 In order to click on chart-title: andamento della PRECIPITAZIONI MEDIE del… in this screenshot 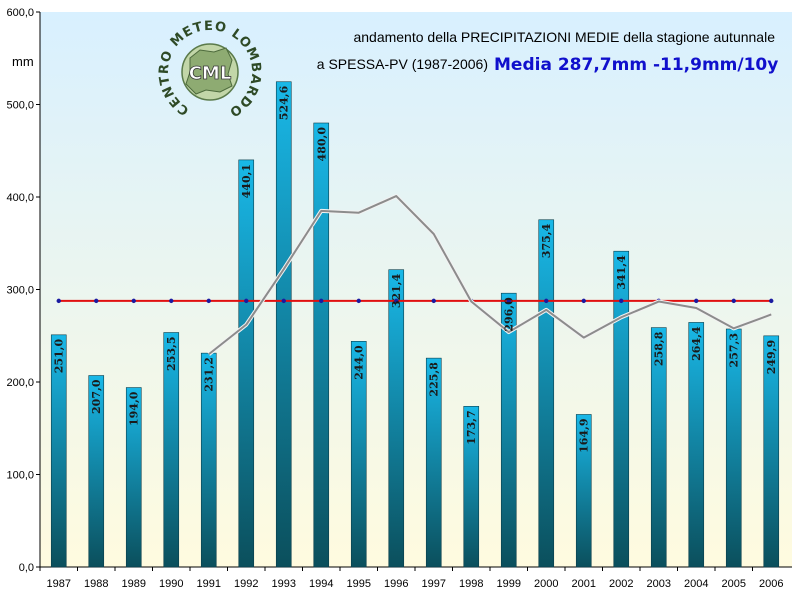, I will do `click(564, 37)`.